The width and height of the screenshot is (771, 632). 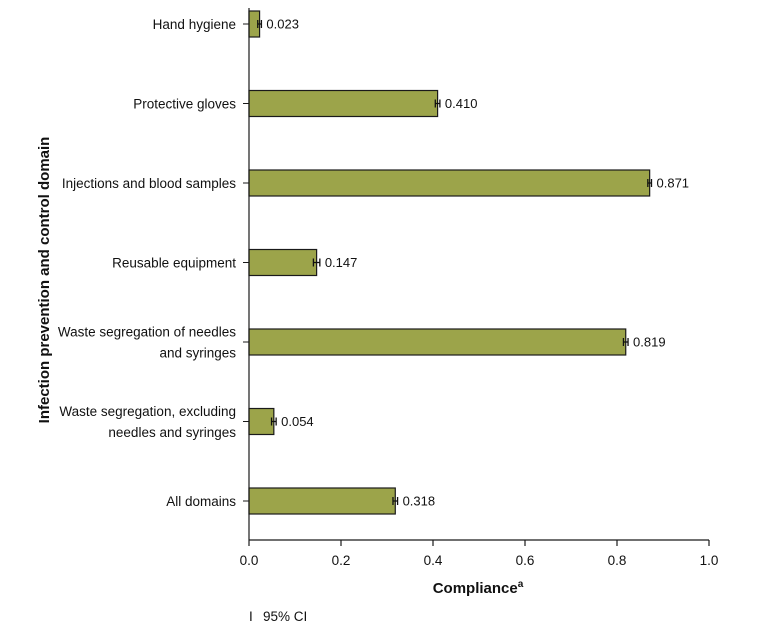 I want to click on x-tick-label: 0.4, so click(x=433, y=560).